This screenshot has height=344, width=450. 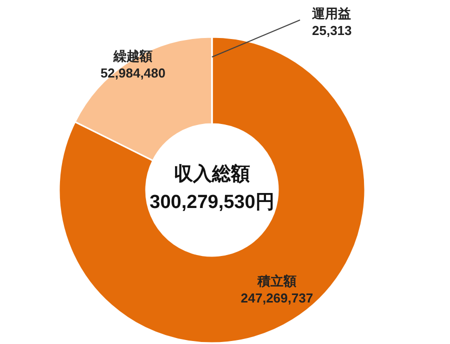 I want to click on data-label: 247,269,737, so click(x=277, y=298).